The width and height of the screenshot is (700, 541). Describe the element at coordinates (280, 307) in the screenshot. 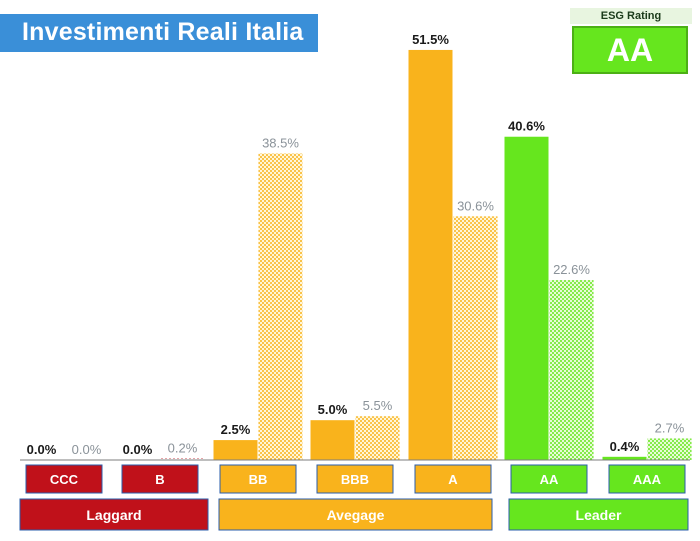

I see `bar-bb-series2` at that location.